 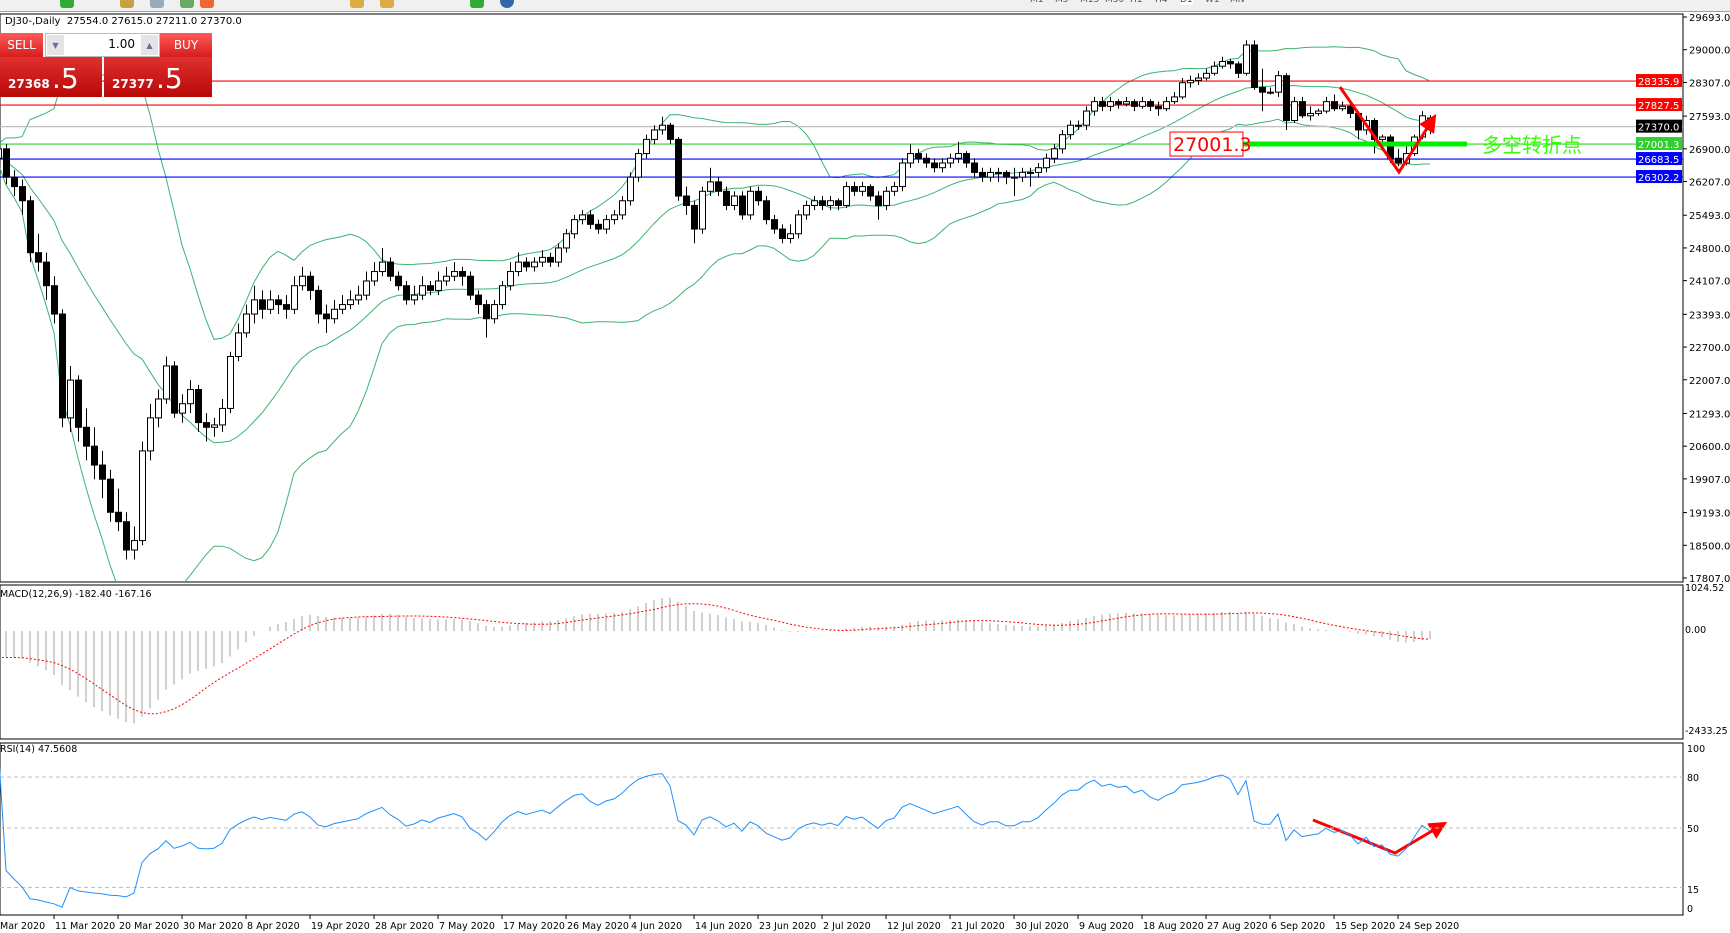 What do you see at coordinates (213, 926) in the screenshot?
I see `date-tick-label: 30 Mar 2020` at bounding box center [213, 926].